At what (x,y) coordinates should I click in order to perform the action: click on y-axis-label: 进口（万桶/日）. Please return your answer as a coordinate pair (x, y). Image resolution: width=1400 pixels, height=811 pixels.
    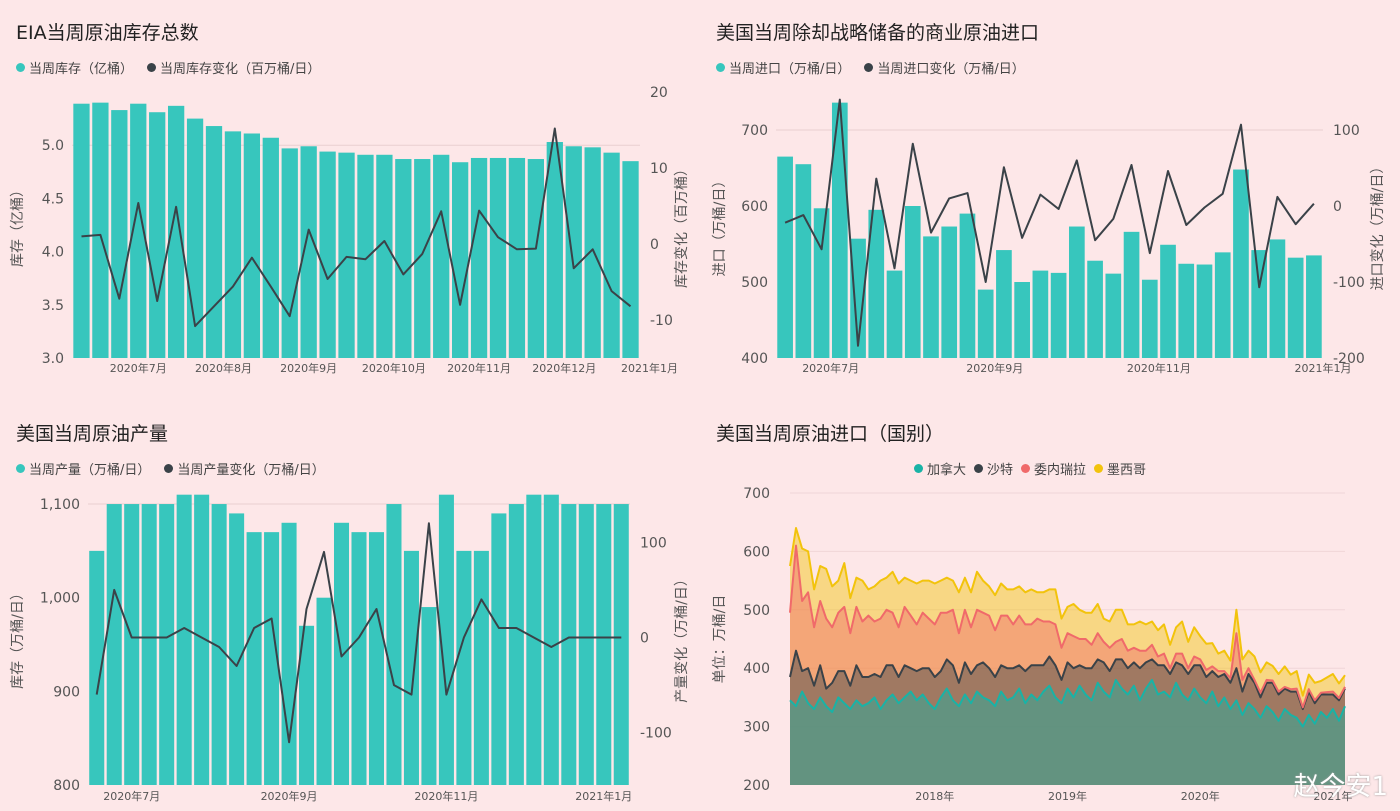
    Looking at the image, I should click on (720, 225).